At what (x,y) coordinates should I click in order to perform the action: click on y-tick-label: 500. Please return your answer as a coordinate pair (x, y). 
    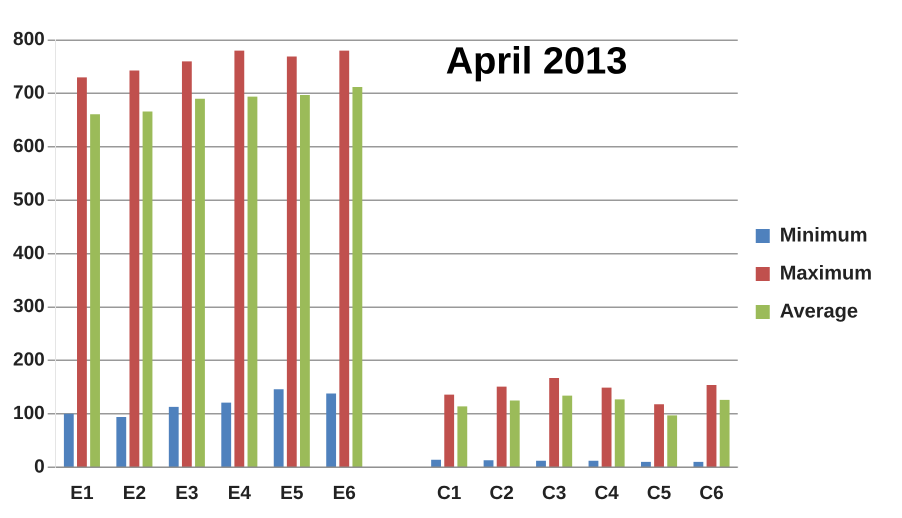
    Looking at the image, I should click on (29, 199).